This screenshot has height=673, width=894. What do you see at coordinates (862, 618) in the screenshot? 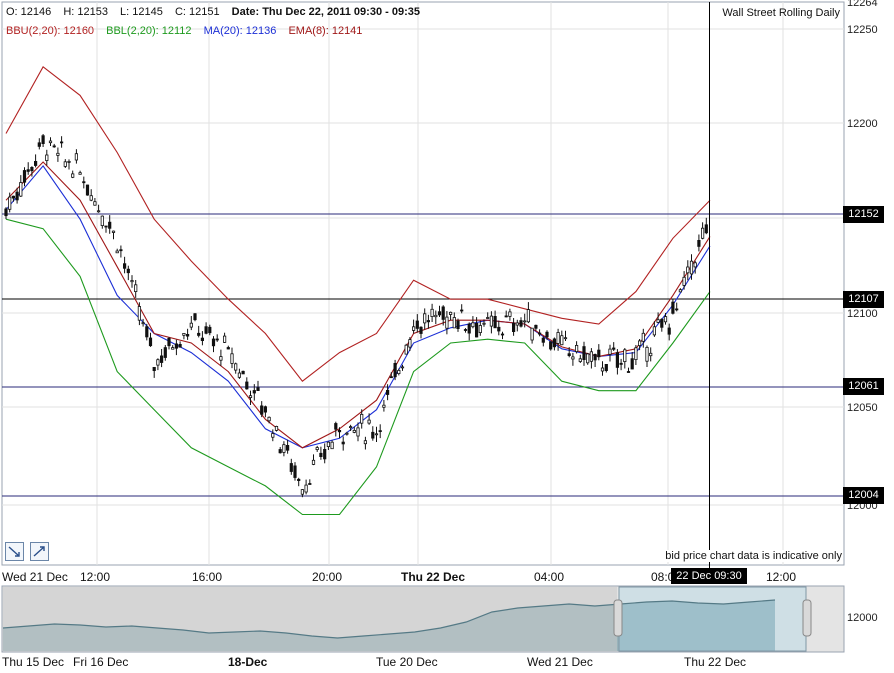
I see `overview-y-label: 12000` at bounding box center [862, 618].